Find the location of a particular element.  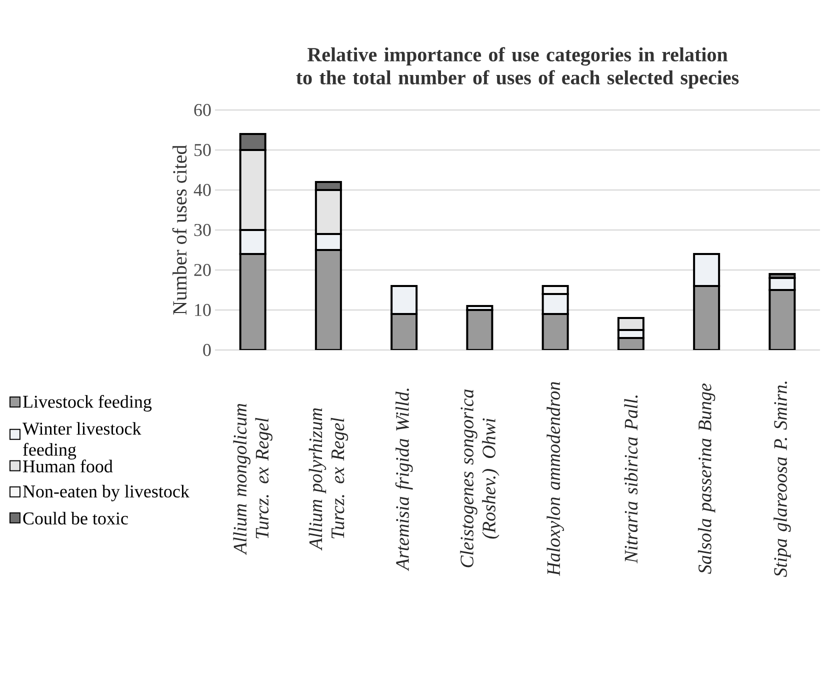

y-tick-label: 40 is located at coordinates (202, 190).